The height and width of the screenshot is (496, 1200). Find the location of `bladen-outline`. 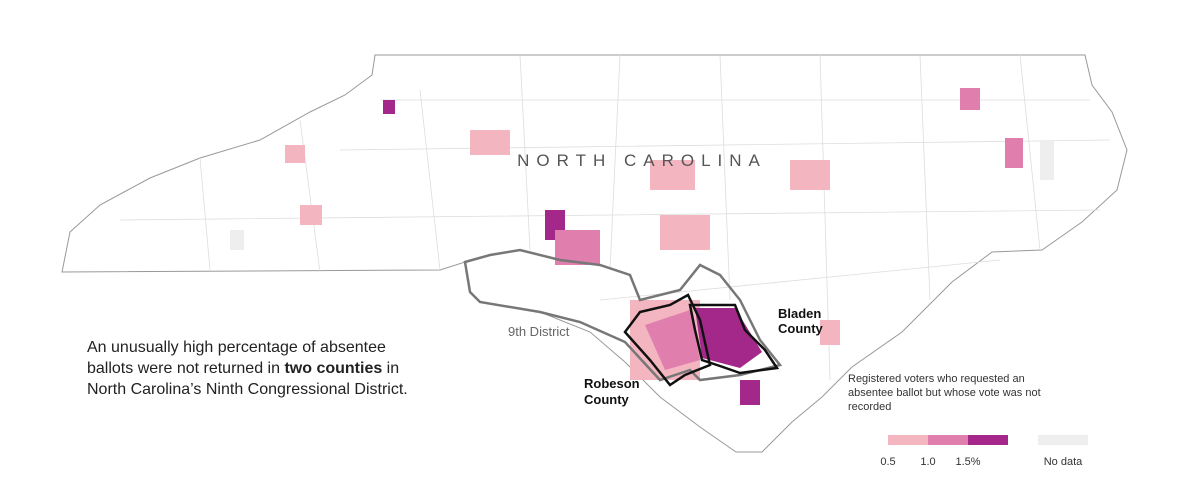

bladen-outline is located at coordinates (734, 339).